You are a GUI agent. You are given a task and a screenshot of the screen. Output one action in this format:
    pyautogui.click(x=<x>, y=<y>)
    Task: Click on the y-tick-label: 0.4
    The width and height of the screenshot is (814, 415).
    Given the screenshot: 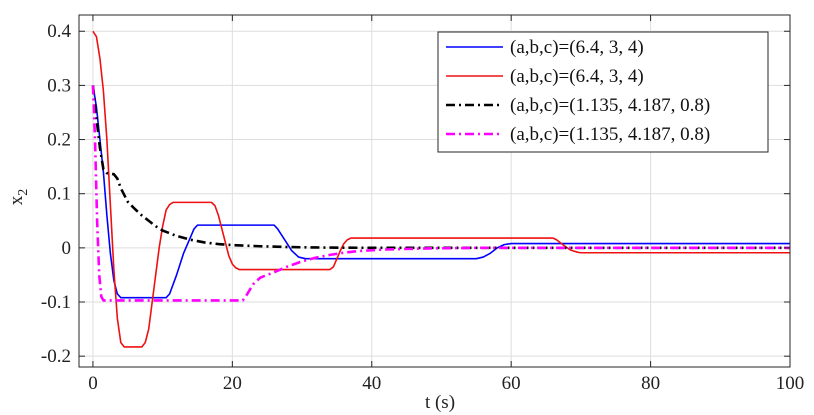 What is the action you would take?
    pyautogui.click(x=59, y=31)
    